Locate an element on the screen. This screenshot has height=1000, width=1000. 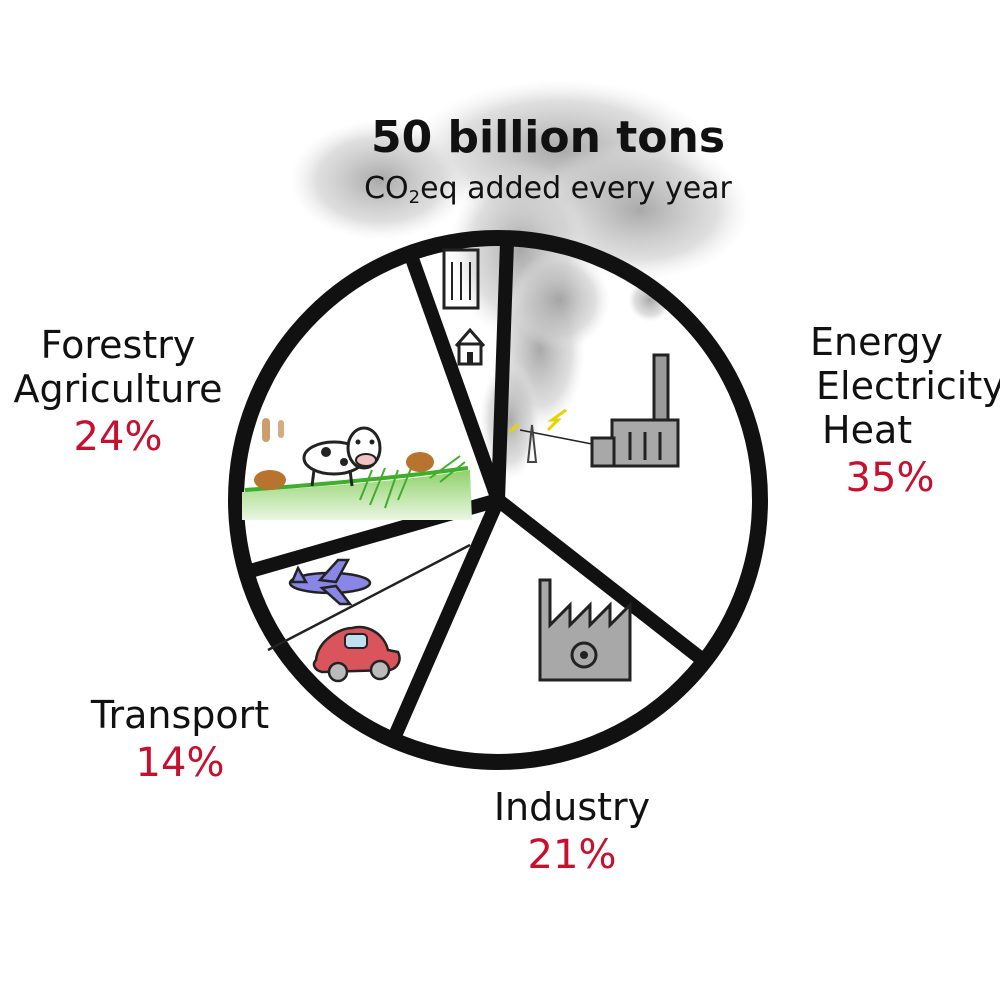
car-icon is located at coordinates (356, 654).